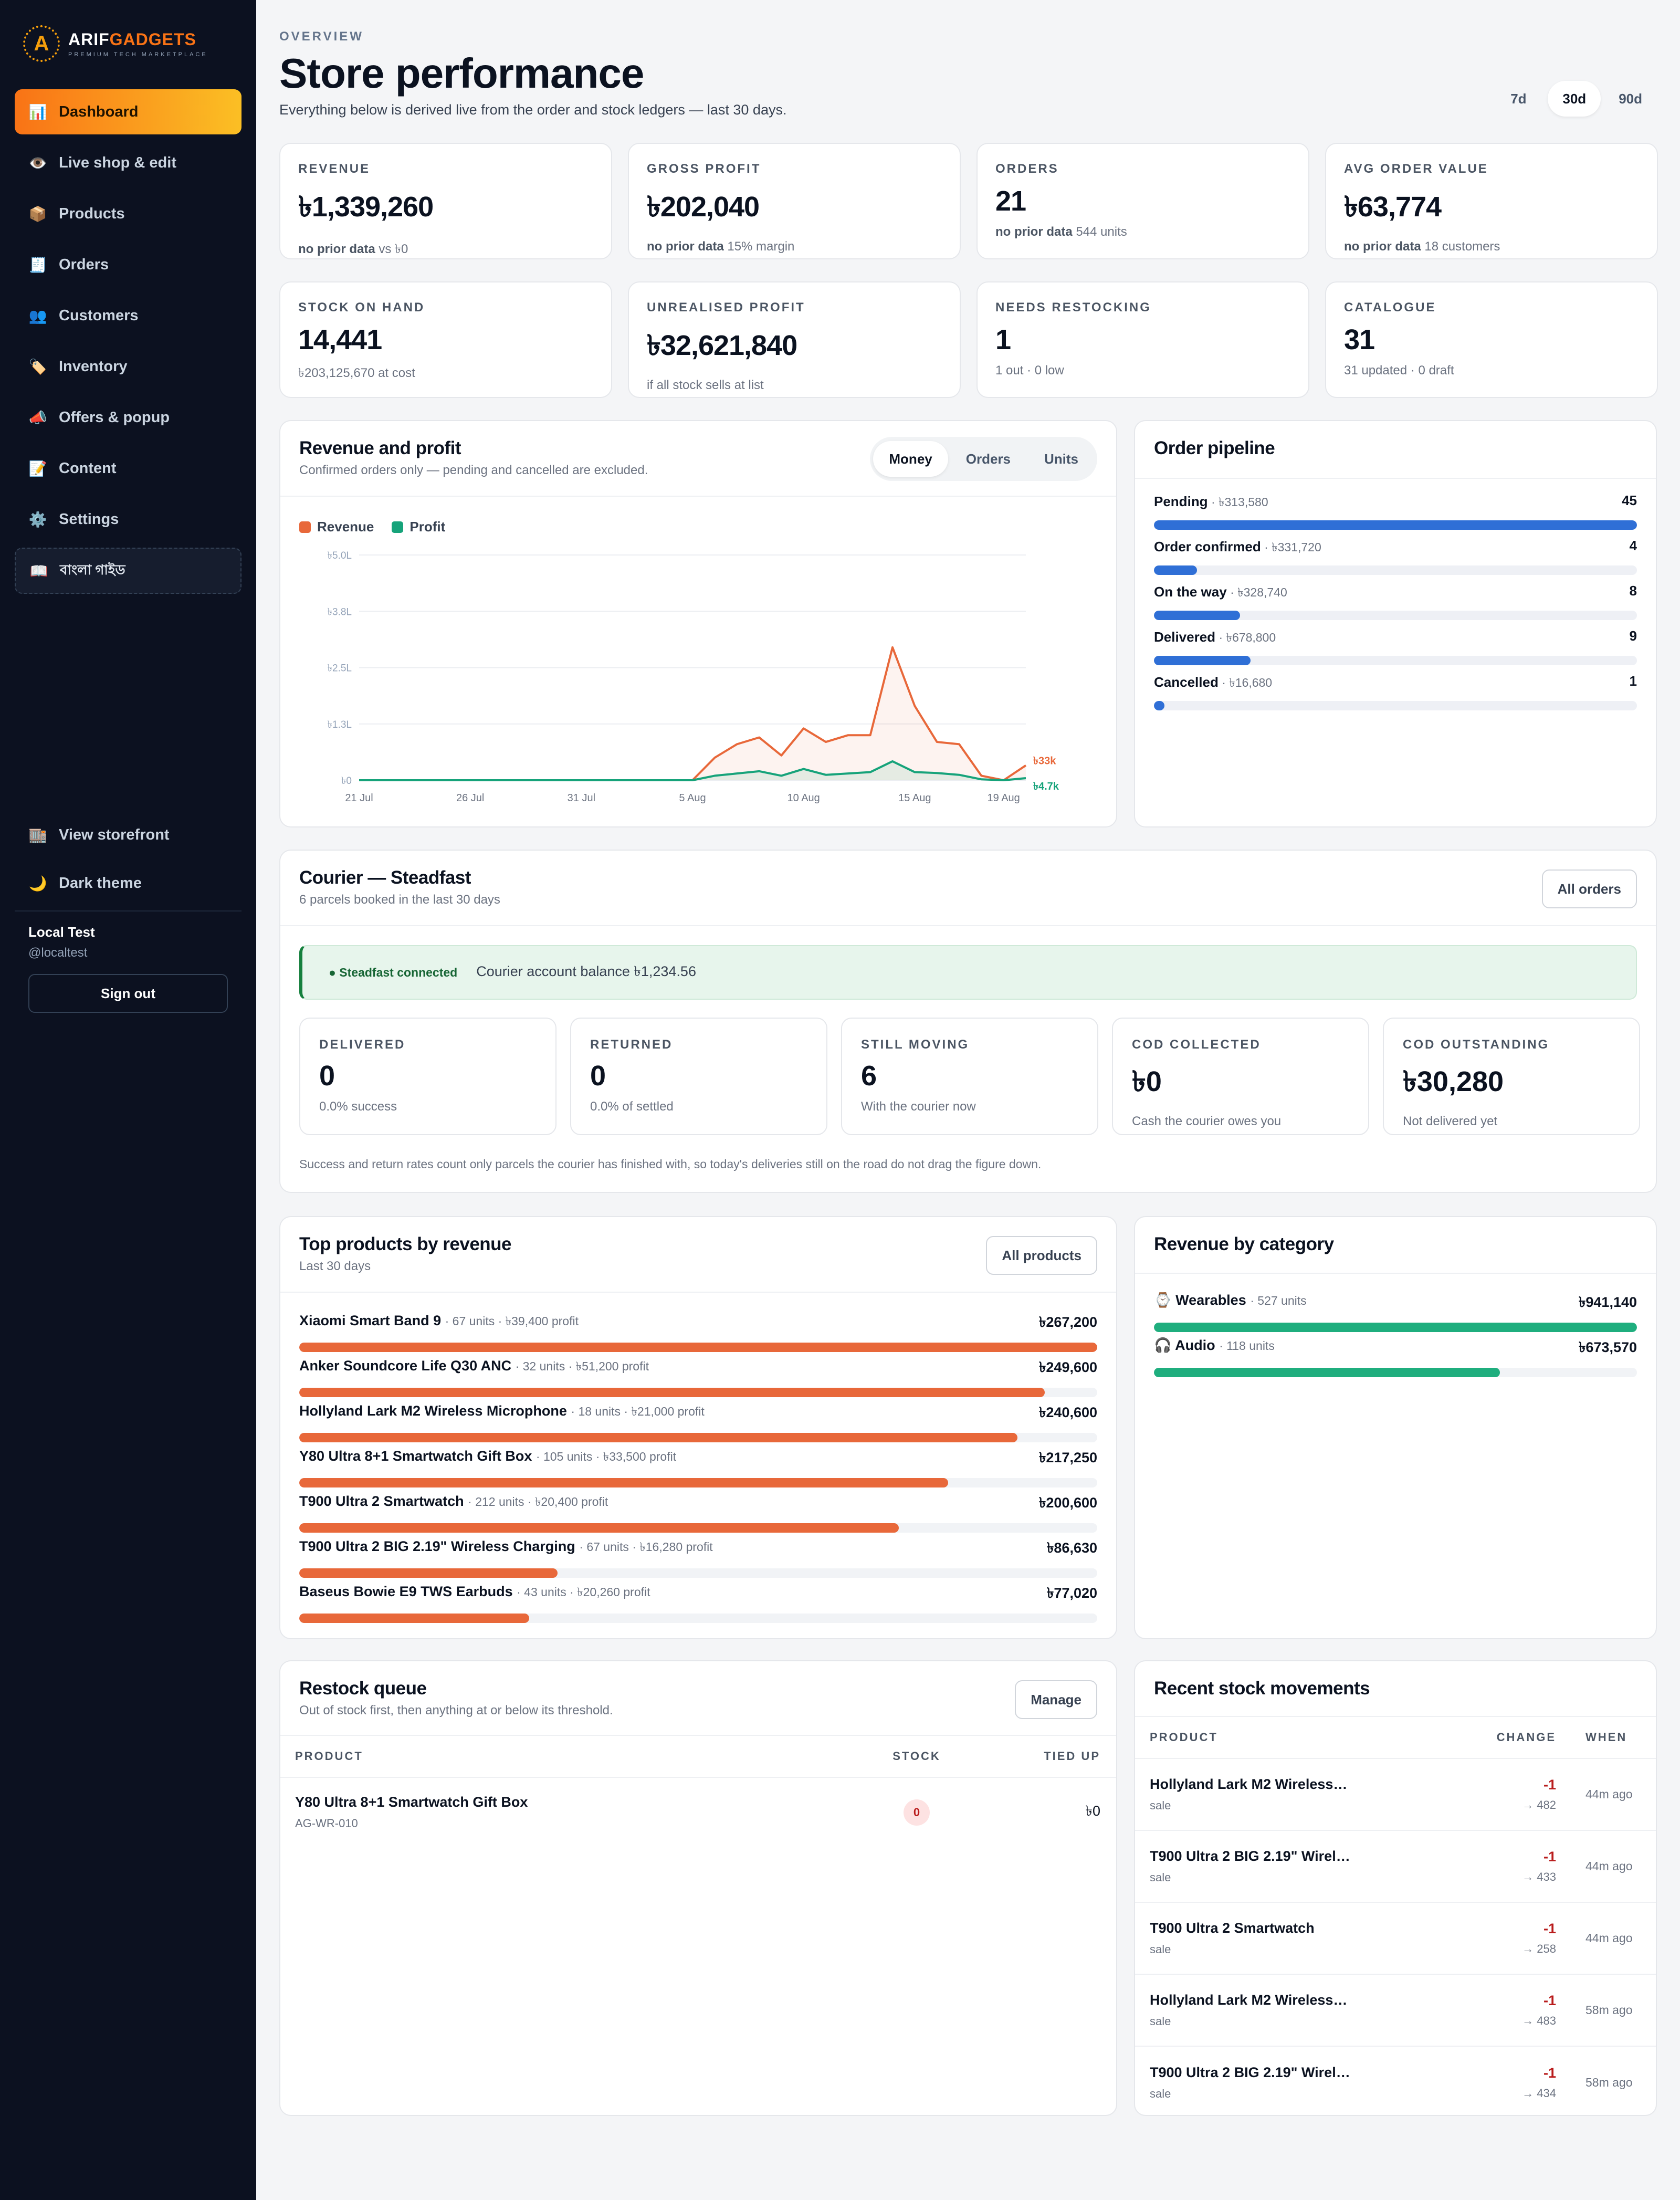  Describe the element at coordinates (1395, 601) in the screenshot. I see `pipeline-row: On the way · ৳328,740 8` at that location.